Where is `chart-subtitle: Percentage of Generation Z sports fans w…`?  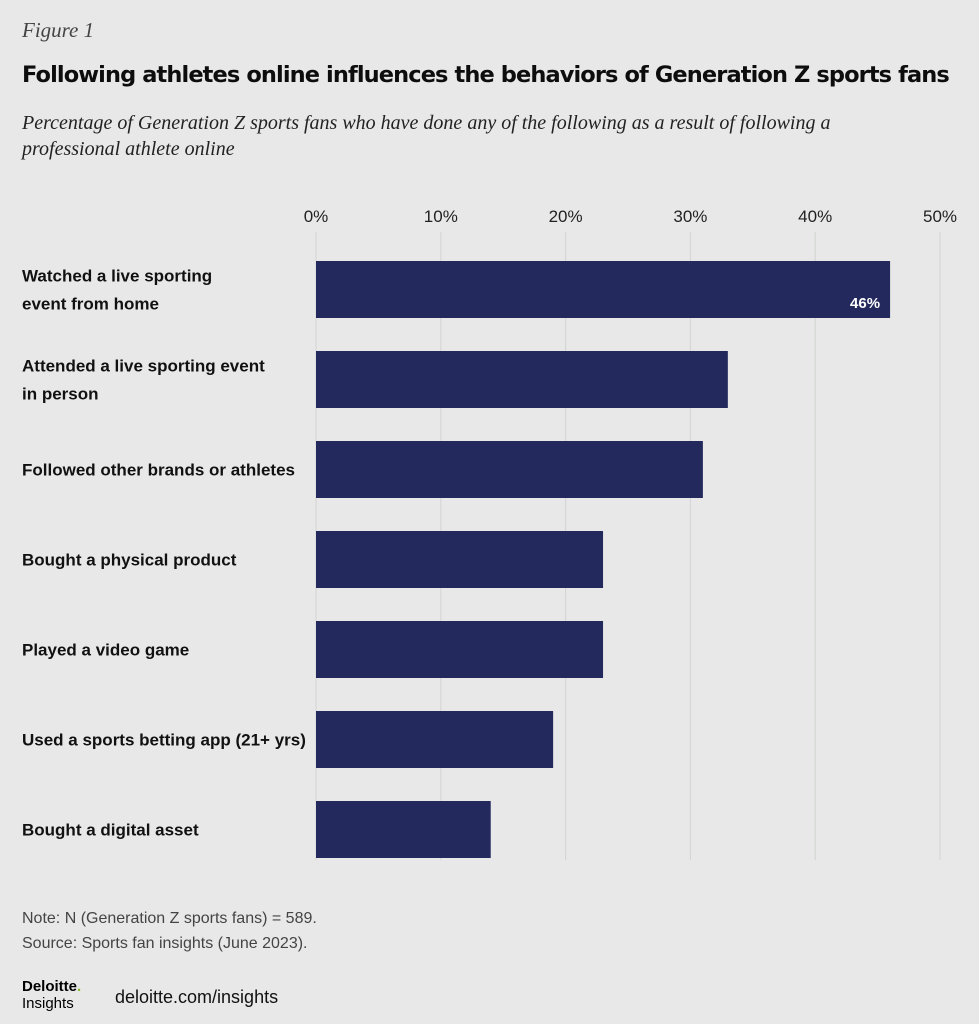 chart-subtitle: Percentage of Generation Z sports fans w… is located at coordinates (426, 136).